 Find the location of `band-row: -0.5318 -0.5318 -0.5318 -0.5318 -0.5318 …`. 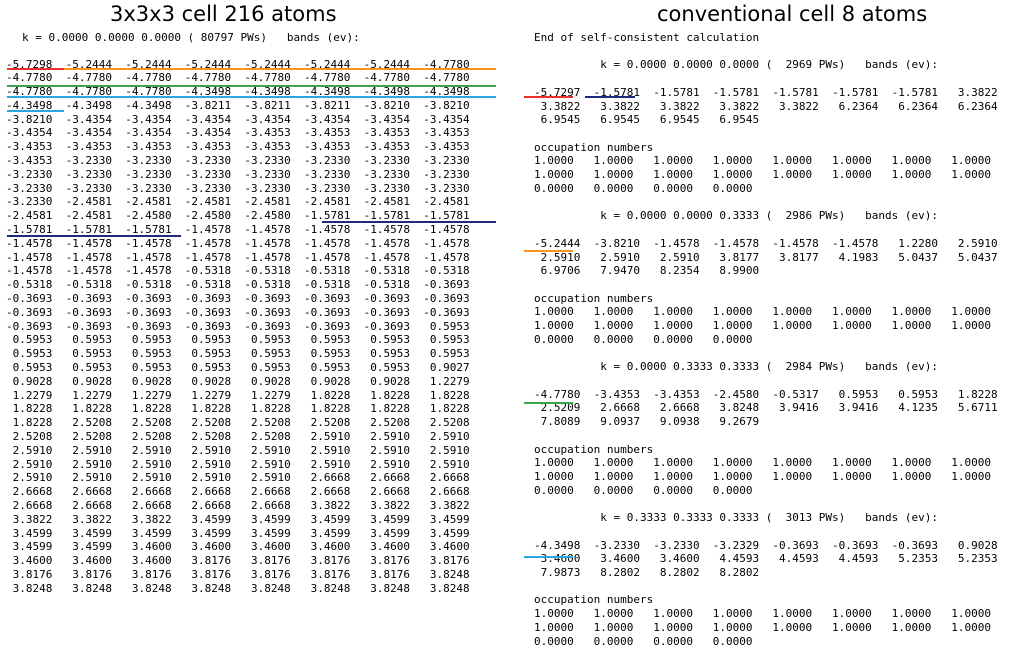

band-row: -0.5318 -0.5318 -0.5318 -0.5318 -0.5318 … is located at coordinates (238, 285).